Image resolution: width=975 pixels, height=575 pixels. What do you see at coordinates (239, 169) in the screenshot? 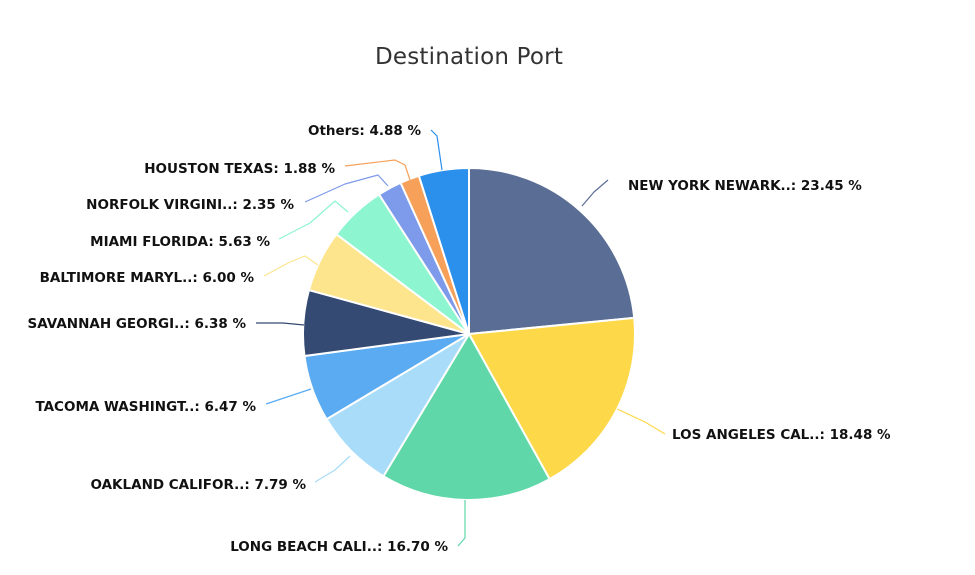
I see `data-label-houston-texas: HOUSTON TEXAS: 1.88 %` at bounding box center [239, 169].